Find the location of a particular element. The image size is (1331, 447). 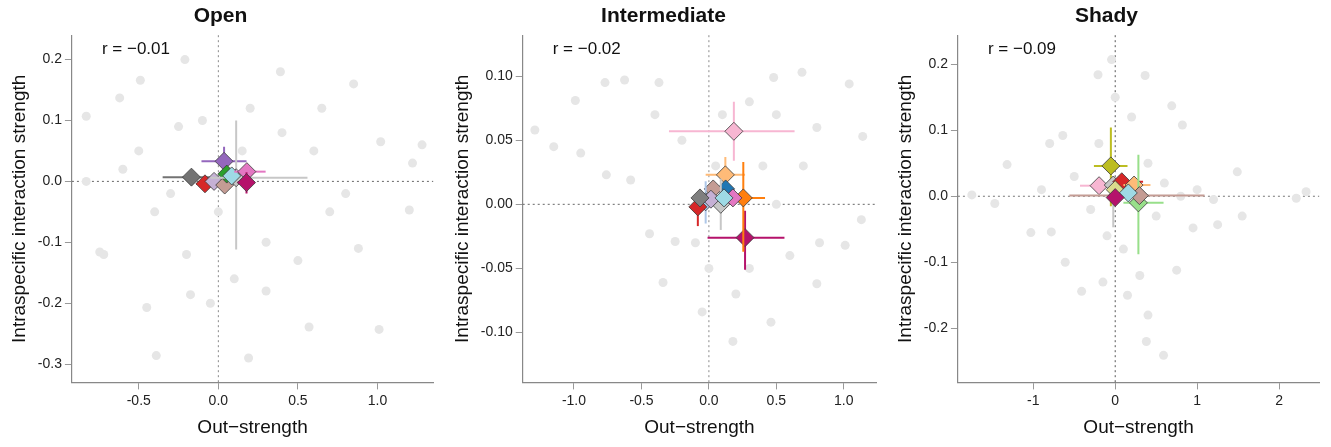

x-tick-label: 0 is located at coordinates (1115, 399).